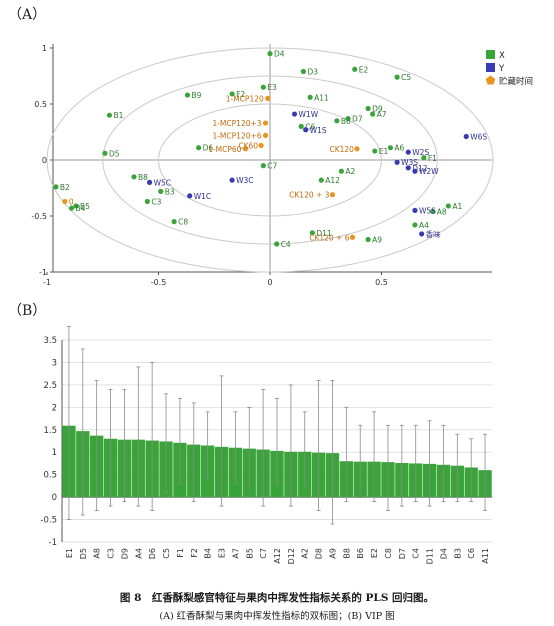 Image resolution: width=554 pixels, height=626 pixels. I want to click on point-label: C3, so click(156, 201).